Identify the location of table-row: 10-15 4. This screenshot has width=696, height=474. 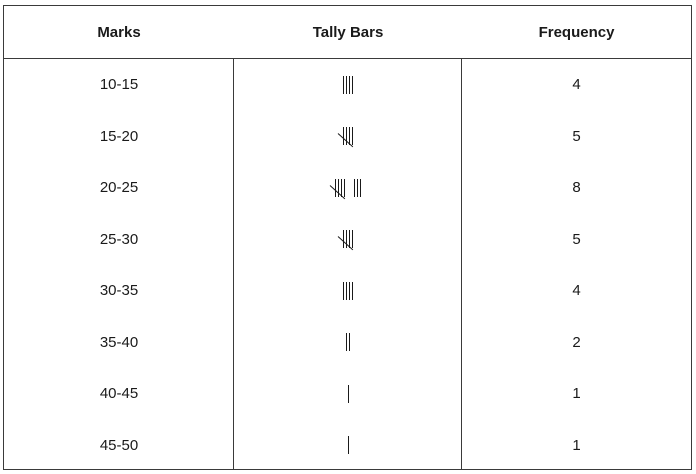
(347, 85).